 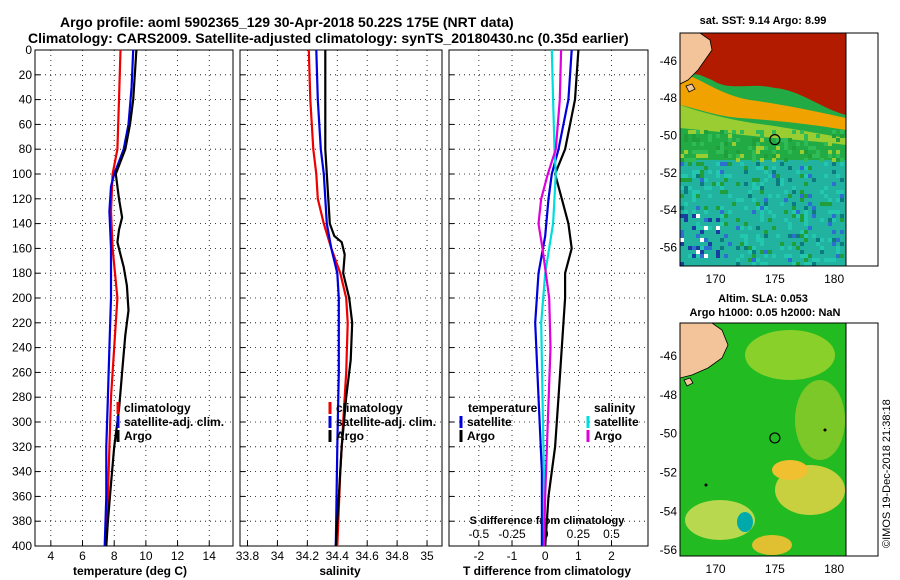 I want to click on sst-front, so click(x=763, y=101).